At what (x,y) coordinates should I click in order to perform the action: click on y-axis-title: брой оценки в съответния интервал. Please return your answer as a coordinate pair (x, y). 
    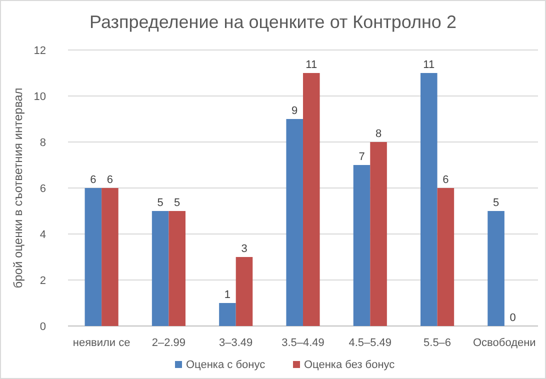
    Looking at the image, I should click on (18, 188).